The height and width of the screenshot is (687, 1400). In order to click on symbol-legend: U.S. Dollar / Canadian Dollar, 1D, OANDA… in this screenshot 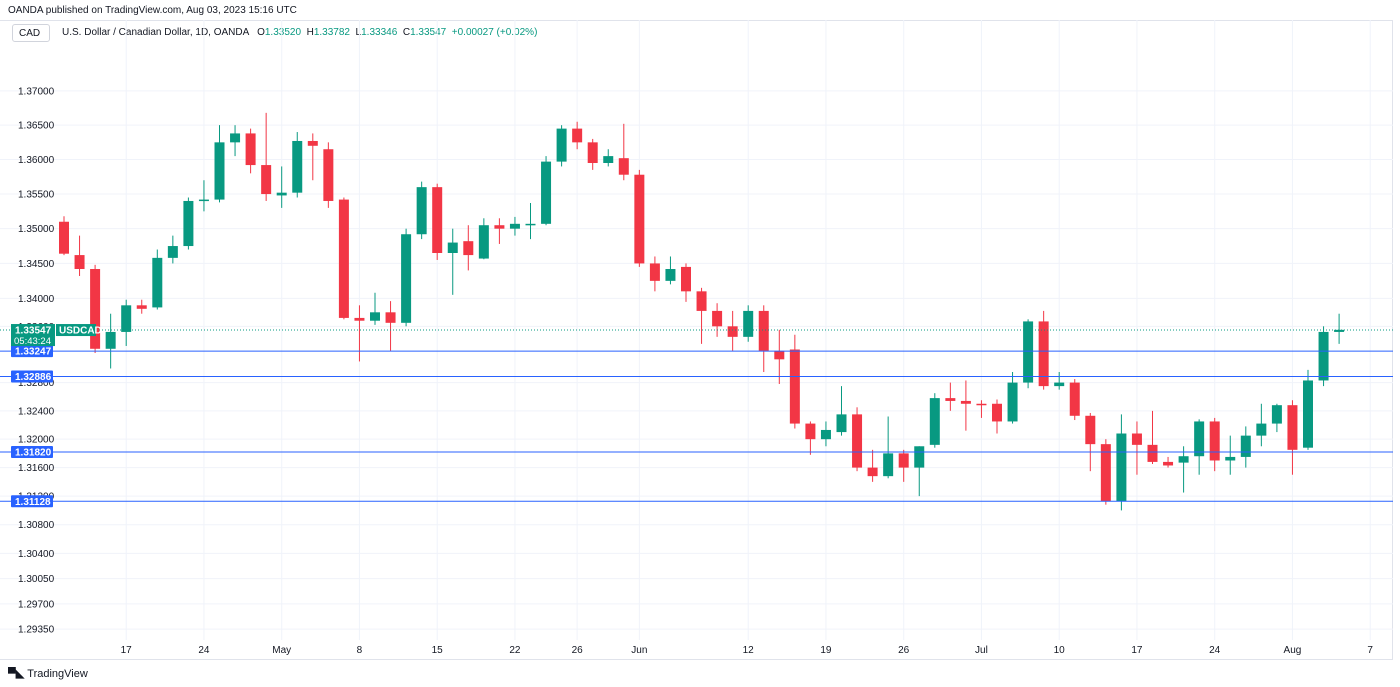, I will do `click(299, 32)`.